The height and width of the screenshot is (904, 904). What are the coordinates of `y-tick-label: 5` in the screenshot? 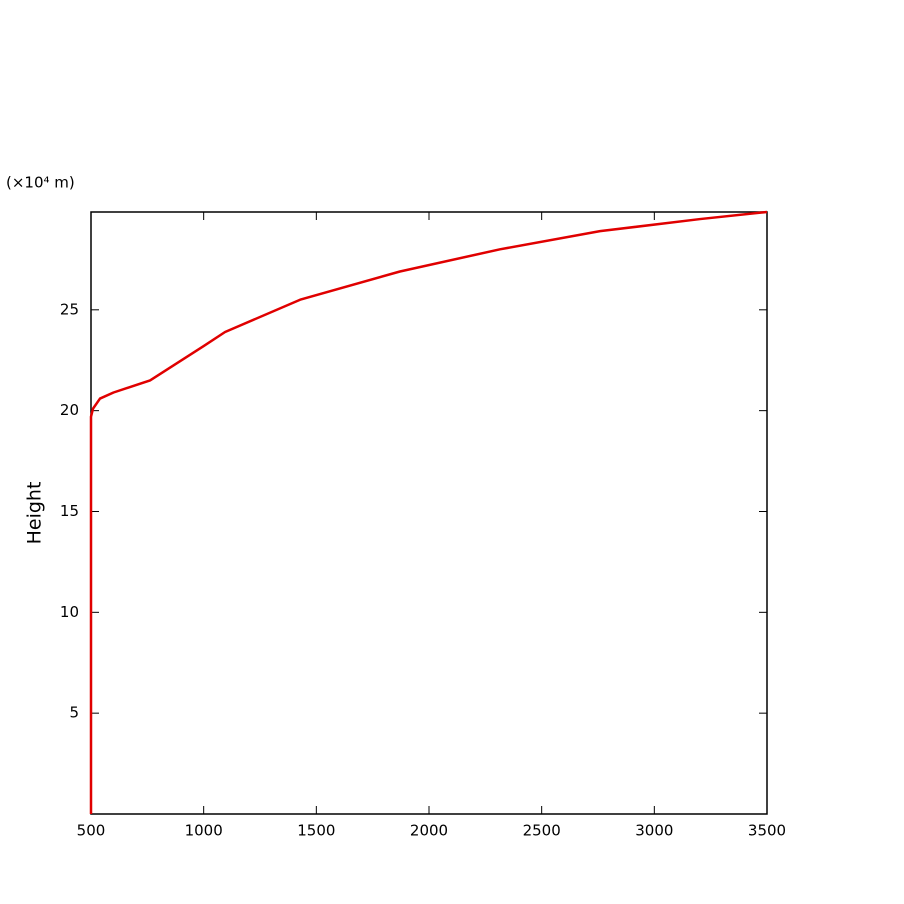 It's located at (74, 713).